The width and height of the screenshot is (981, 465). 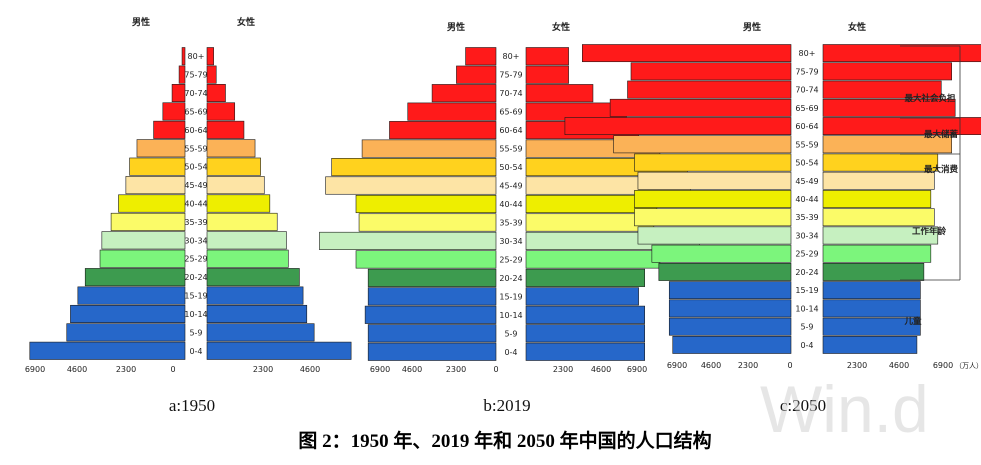 What do you see at coordinates (510, 204) in the screenshot?
I see `age-label-40-44: 40-44` at bounding box center [510, 204].